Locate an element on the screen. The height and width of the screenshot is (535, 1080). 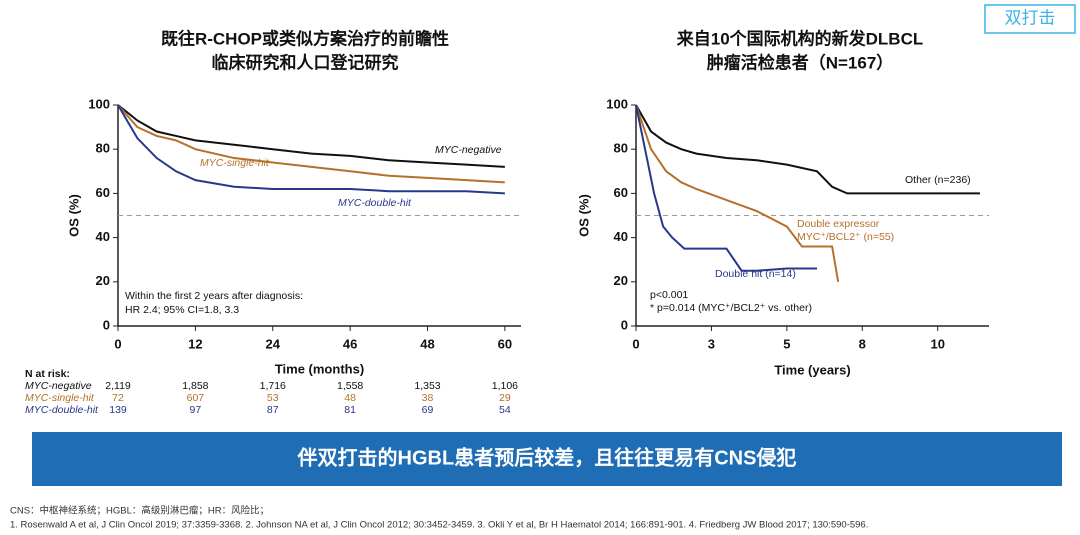
chart-title: 肿瘤活检患者（N=167） is located at coordinates (800, 62).